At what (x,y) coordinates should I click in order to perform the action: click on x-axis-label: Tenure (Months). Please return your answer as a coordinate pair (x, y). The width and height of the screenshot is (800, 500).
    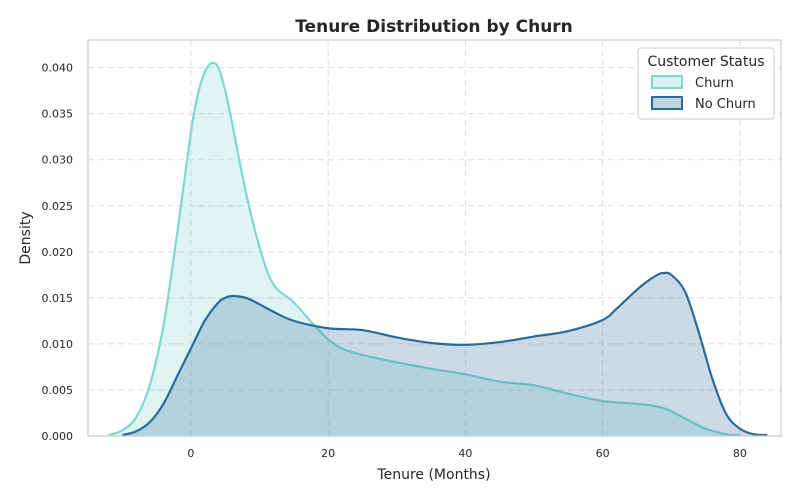
    Looking at the image, I should click on (433, 475).